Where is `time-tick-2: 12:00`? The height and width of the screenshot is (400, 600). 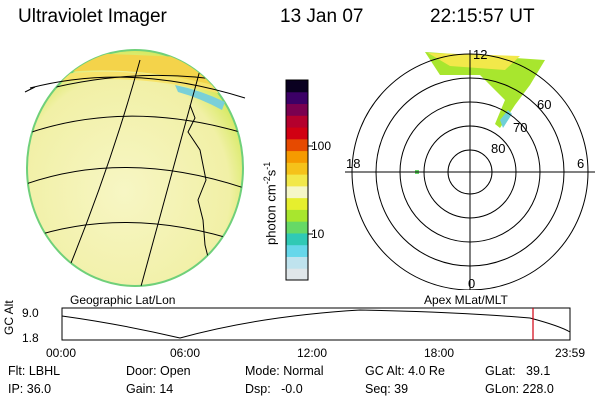 time-tick-2: 12:00 is located at coordinates (312, 353).